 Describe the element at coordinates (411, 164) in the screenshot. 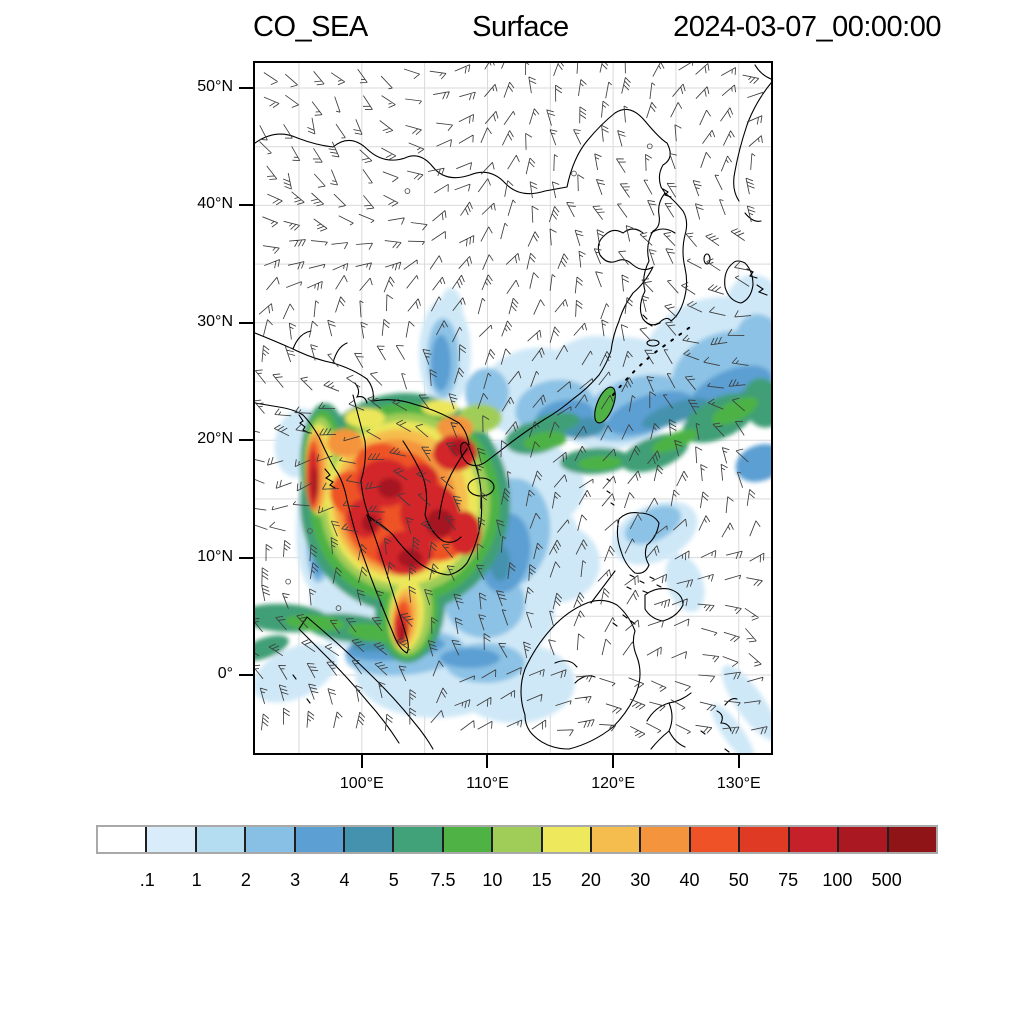

I see `mongolia-border` at that location.